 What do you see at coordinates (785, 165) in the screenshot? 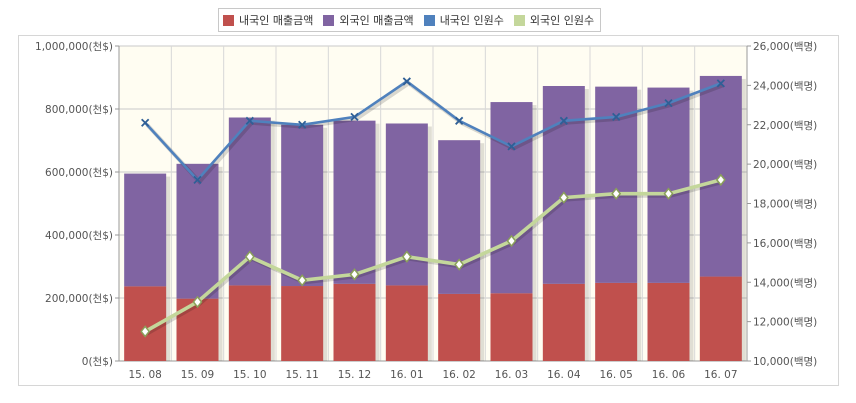
I see `tick-label-right: 20,000(백명)` at bounding box center [785, 165].